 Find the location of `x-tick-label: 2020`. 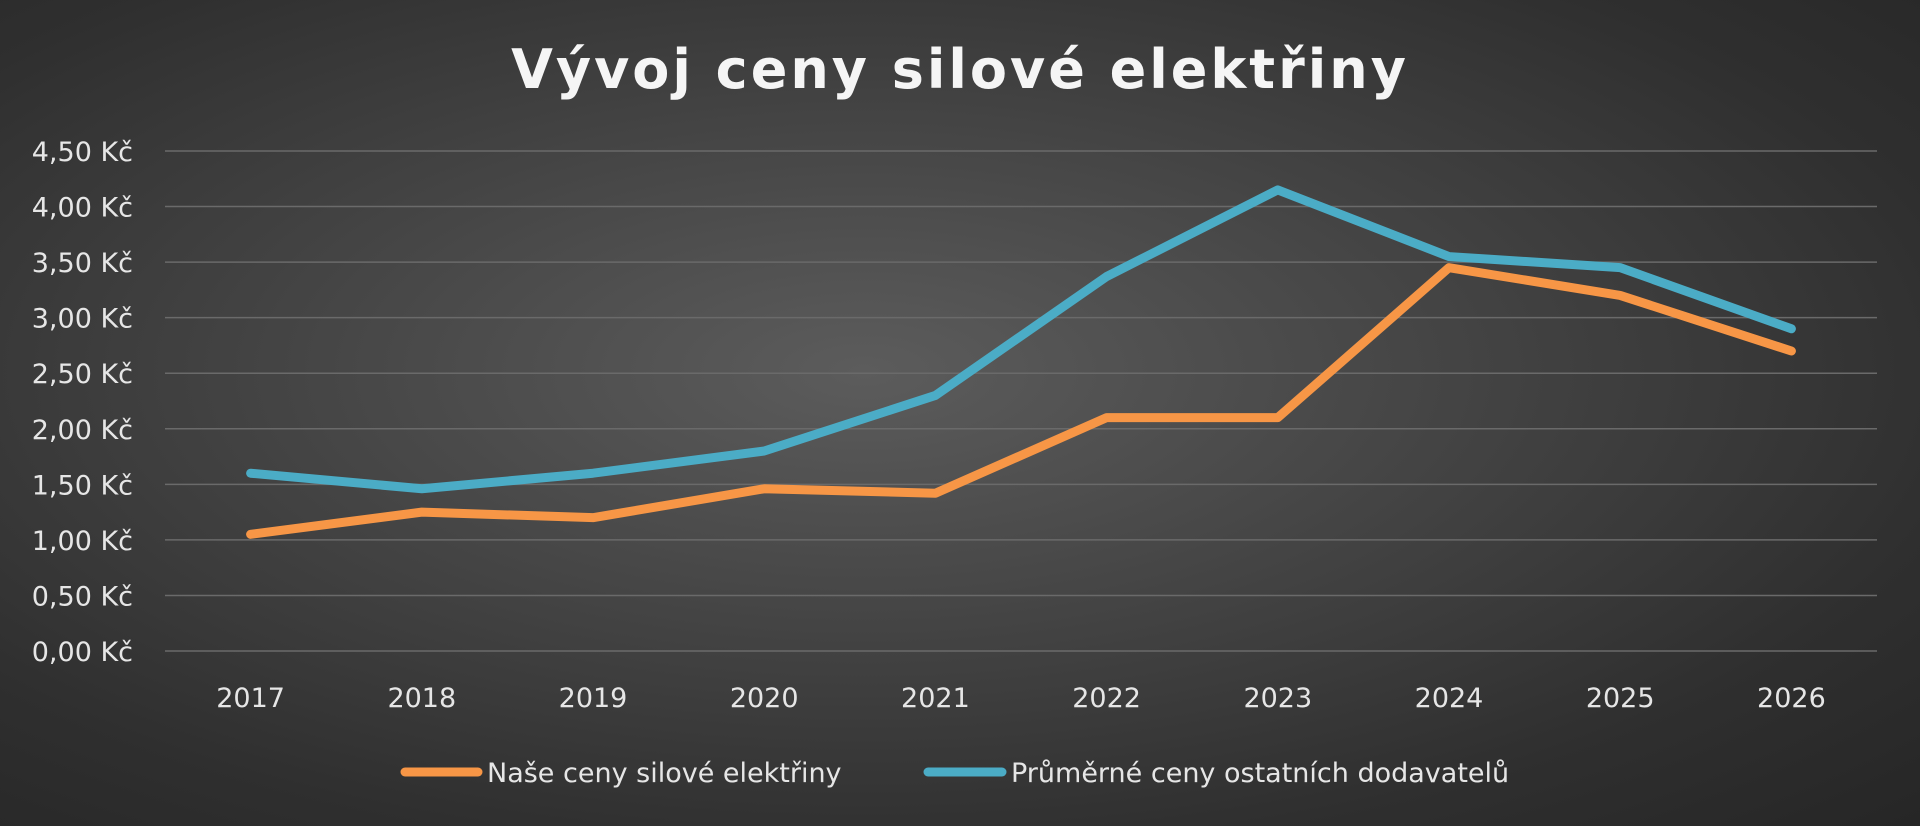

x-tick-label: 2020 is located at coordinates (764, 698).